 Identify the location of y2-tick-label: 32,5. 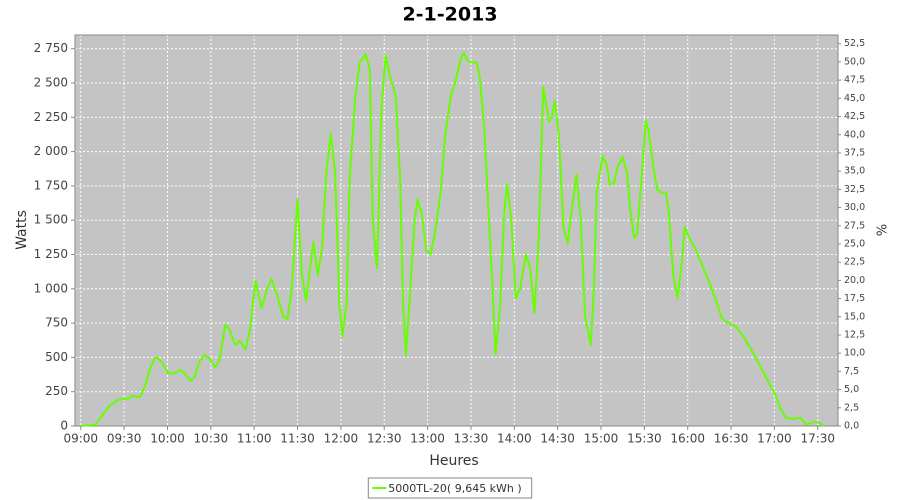
(854, 189).